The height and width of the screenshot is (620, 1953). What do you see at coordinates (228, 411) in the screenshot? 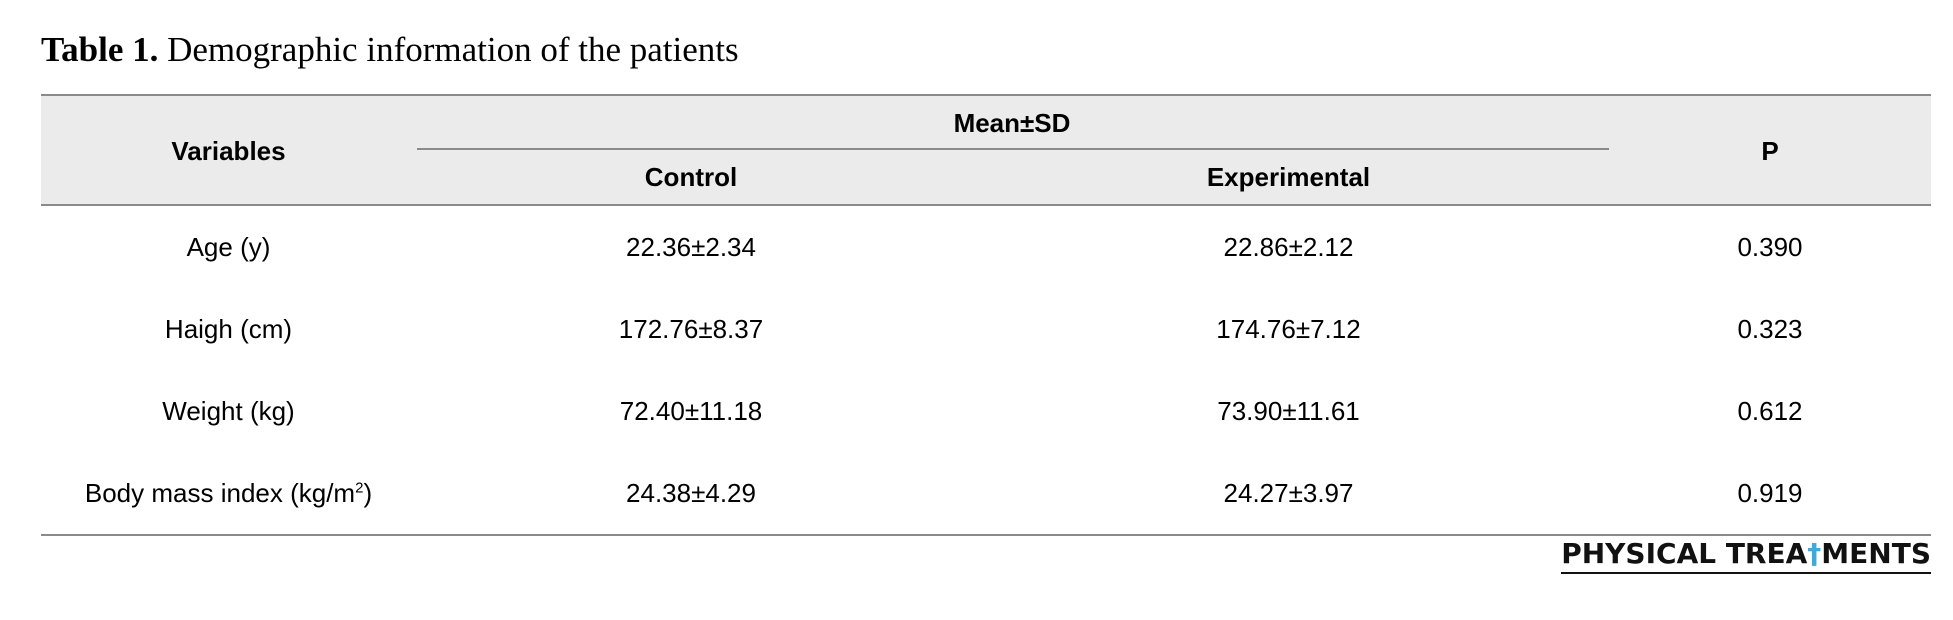
I see `cell-variable: Weight (kg)` at bounding box center [228, 411].